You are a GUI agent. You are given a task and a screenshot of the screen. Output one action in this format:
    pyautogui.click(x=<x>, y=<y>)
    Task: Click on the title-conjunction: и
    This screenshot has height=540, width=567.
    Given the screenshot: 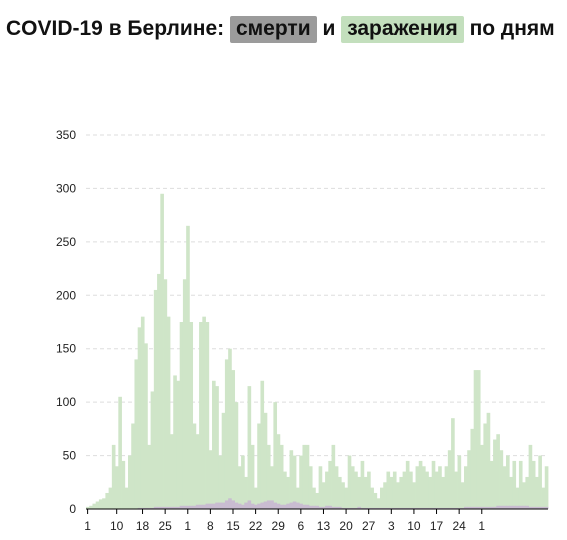 What is the action you would take?
    pyautogui.click(x=329, y=28)
    